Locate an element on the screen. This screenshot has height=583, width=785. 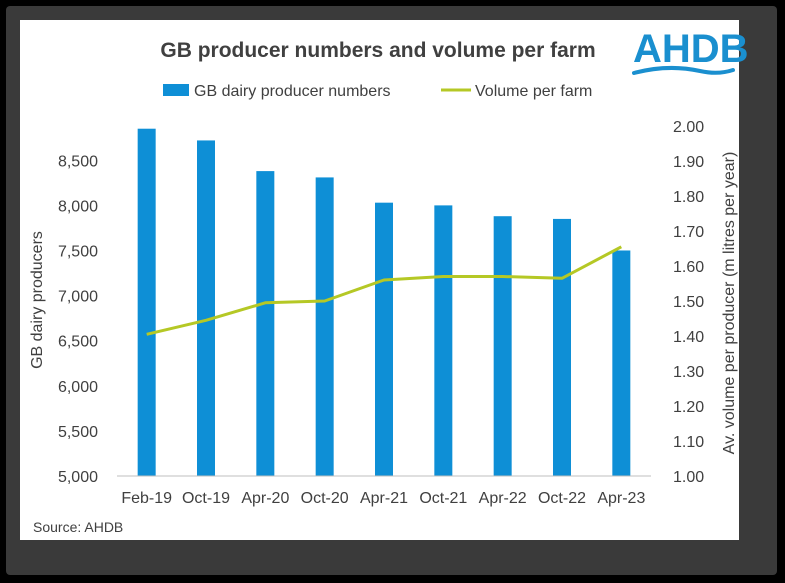
legend-label-bars: GB dairy producer numbers is located at coordinates (292, 91).